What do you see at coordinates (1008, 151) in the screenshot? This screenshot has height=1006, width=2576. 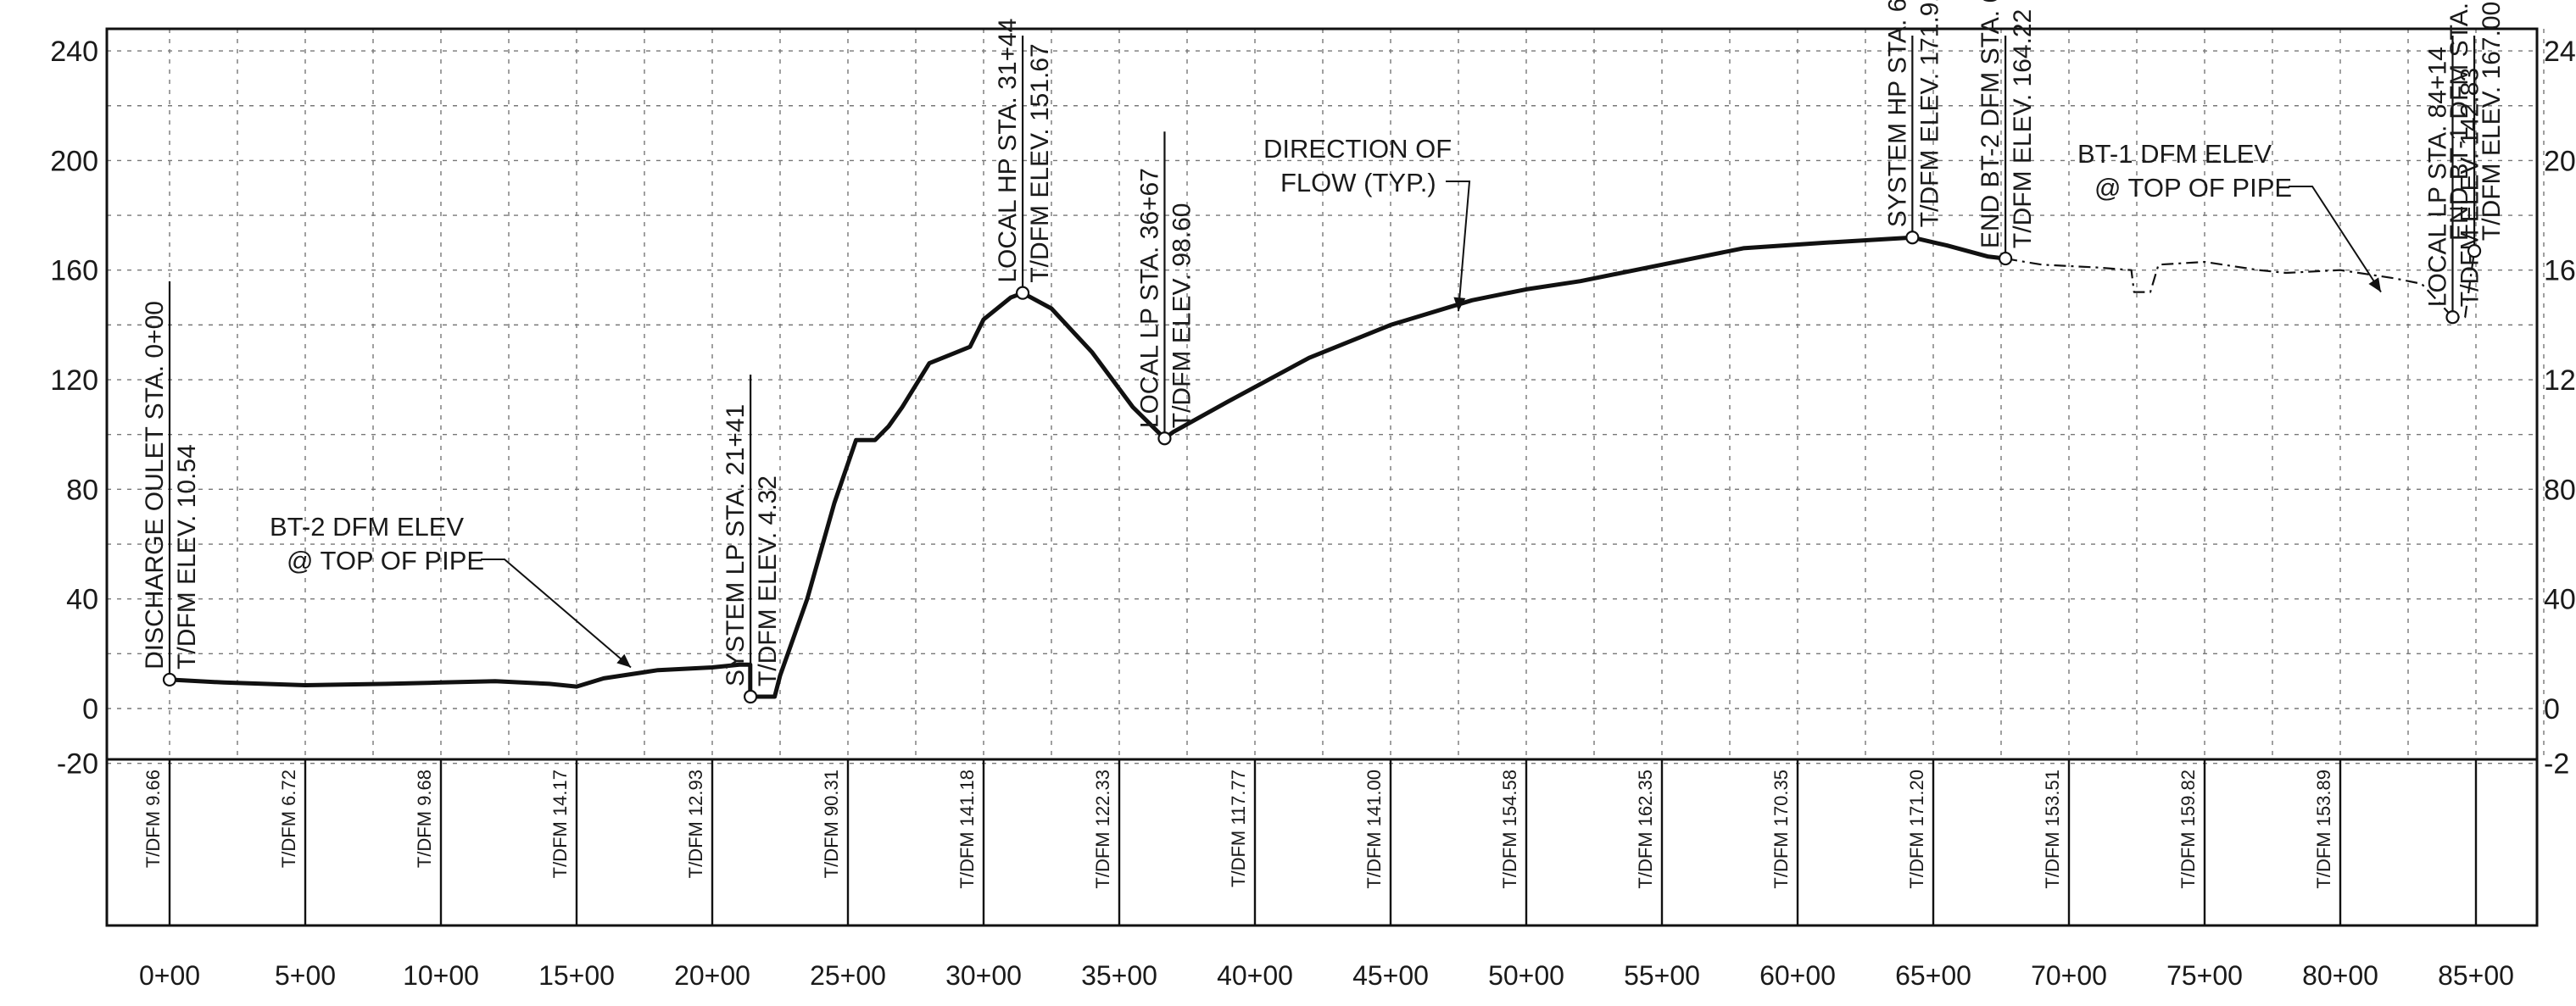 I see `annotation-line-1: LOCAL HP STA. 31+44` at bounding box center [1008, 151].